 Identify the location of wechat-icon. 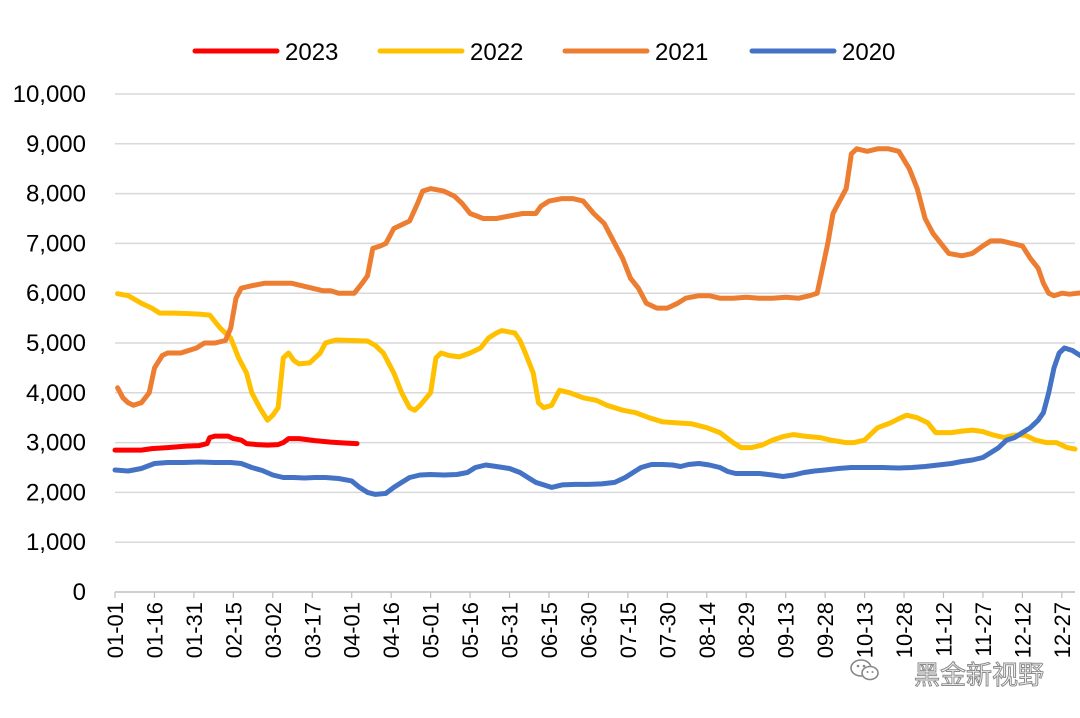
(864, 670).